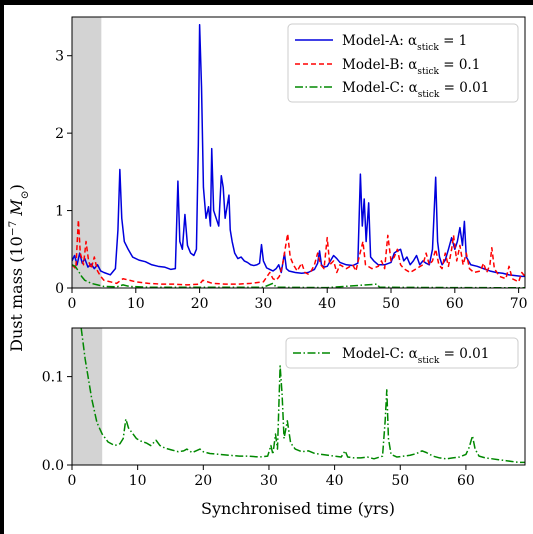 This screenshot has height=534, width=533. What do you see at coordinates (411, 67) in the screenshot?
I see `legend-label-model-b: Model-B: αstick = 0.1` at bounding box center [411, 67].